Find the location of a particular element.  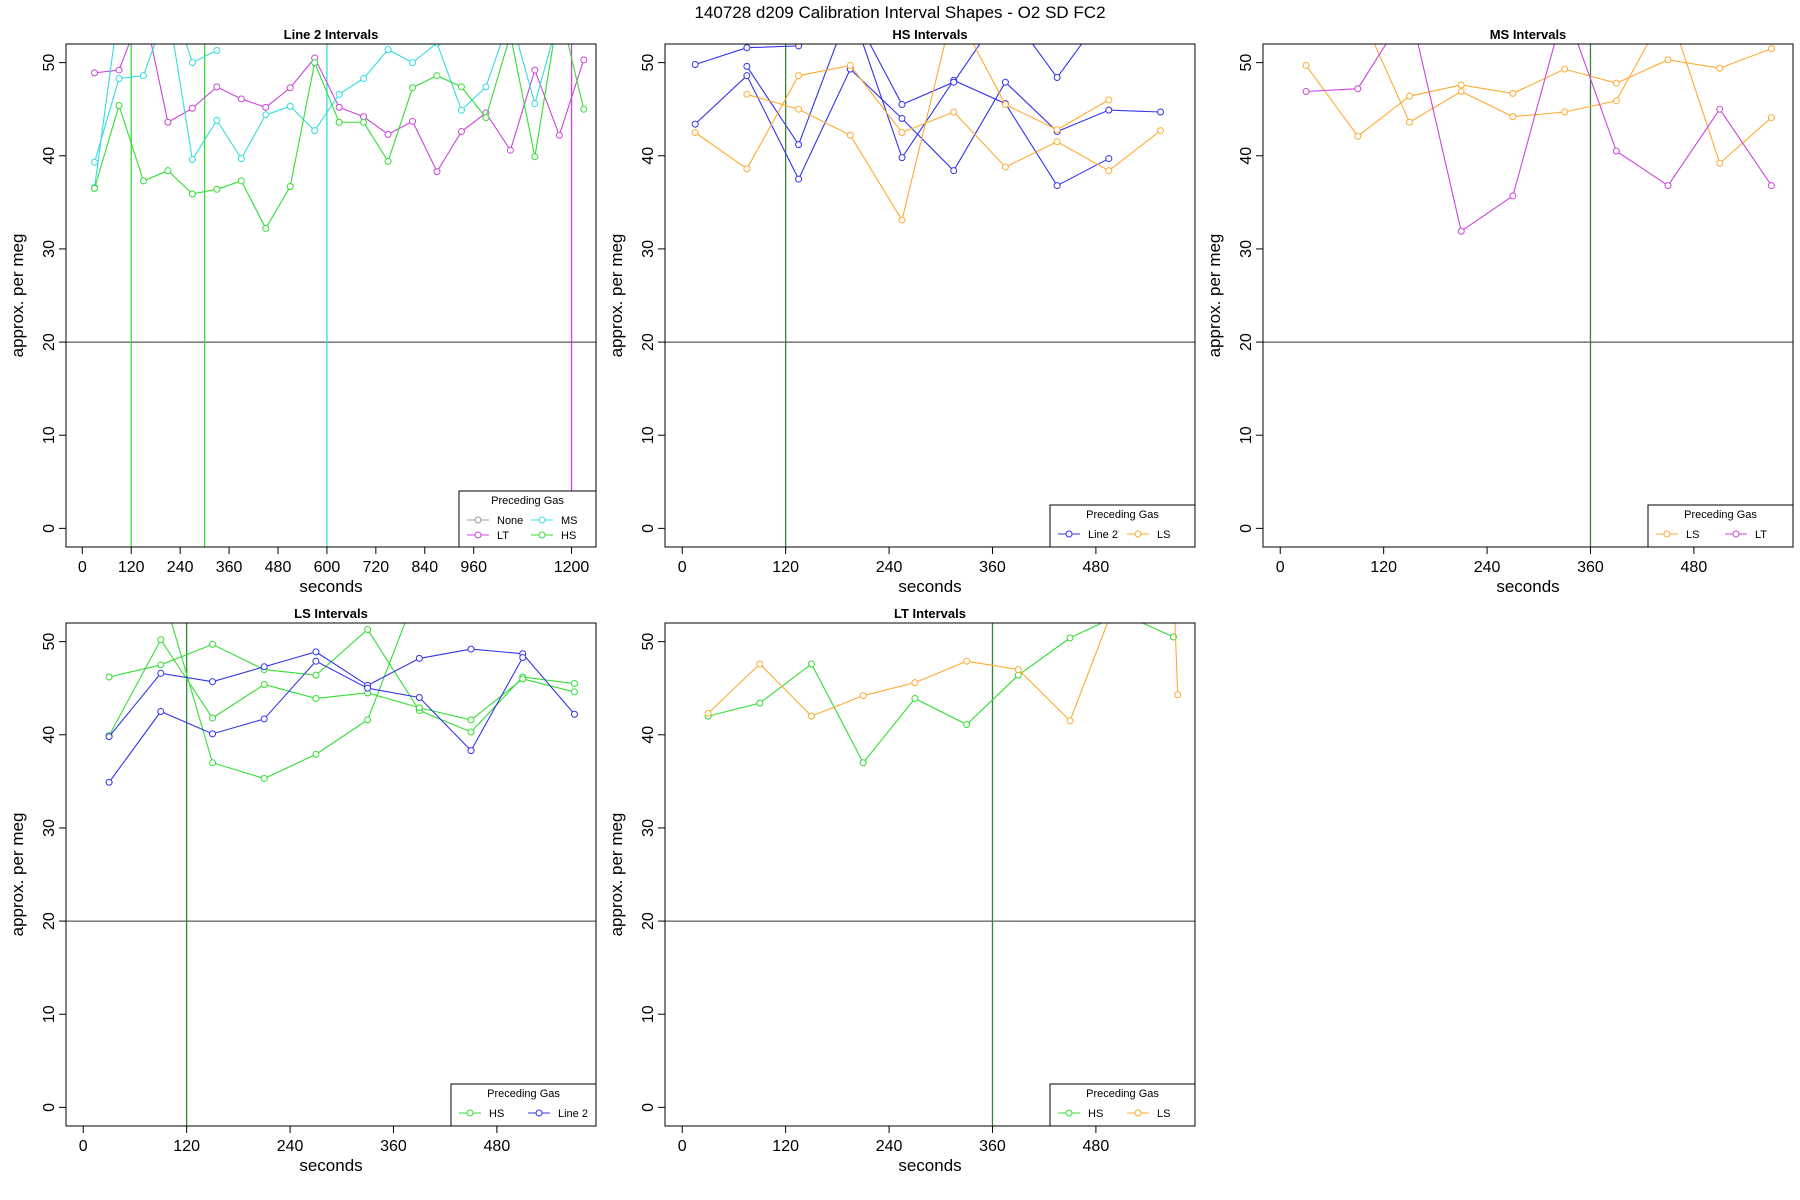

x-tick-label: 840 is located at coordinates (424, 567).